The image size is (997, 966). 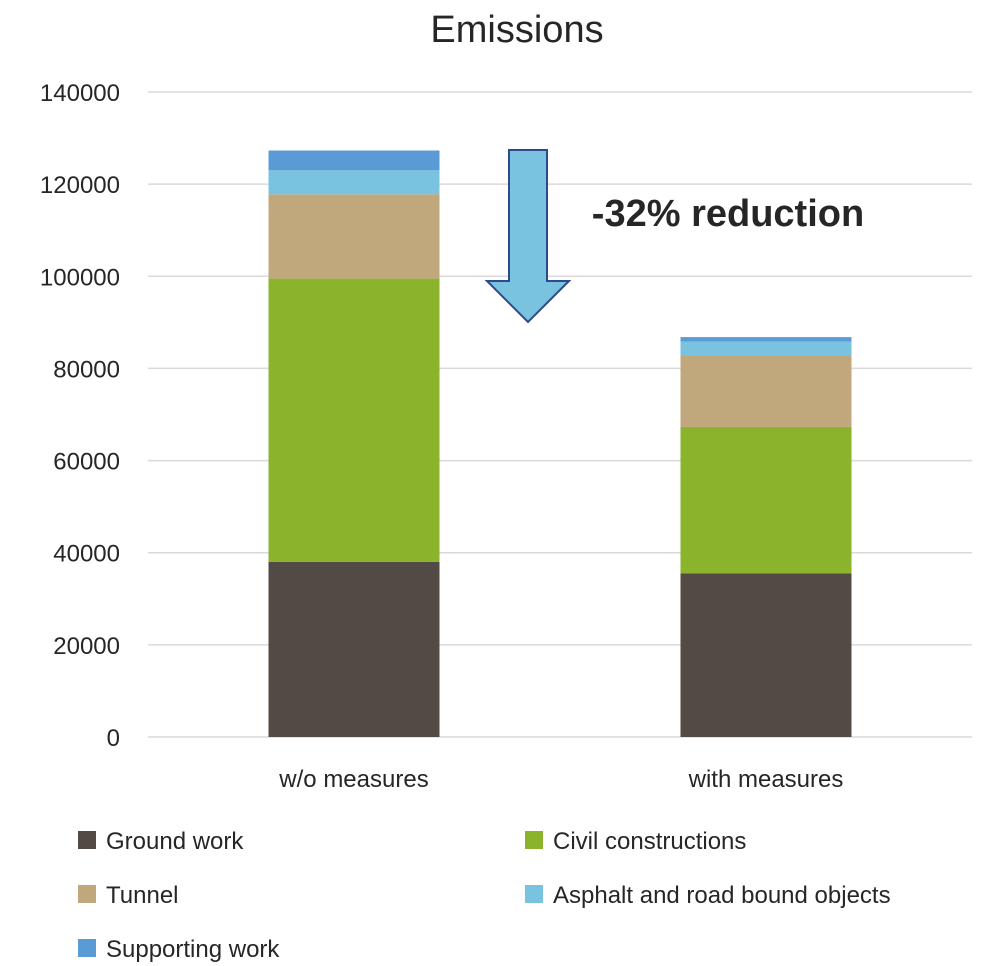 What do you see at coordinates (560, 779) in the screenshot?
I see `x-axis: w/o measures with measures` at bounding box center [560, 779].